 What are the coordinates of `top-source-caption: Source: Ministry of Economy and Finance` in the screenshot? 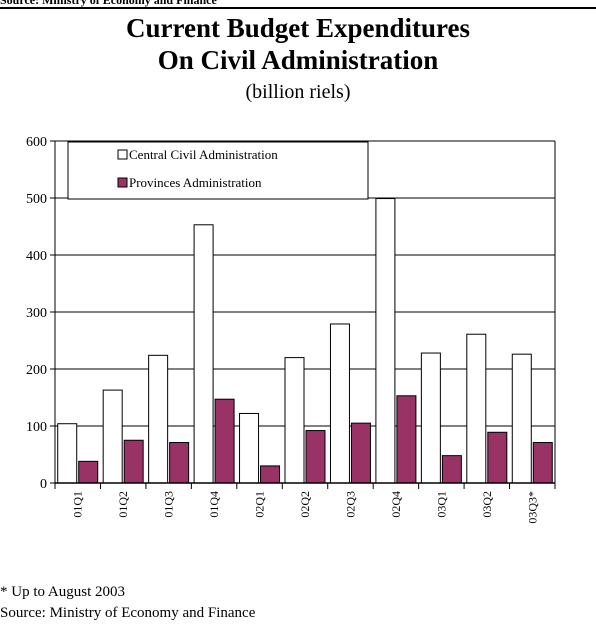 It's located at (108, 3).